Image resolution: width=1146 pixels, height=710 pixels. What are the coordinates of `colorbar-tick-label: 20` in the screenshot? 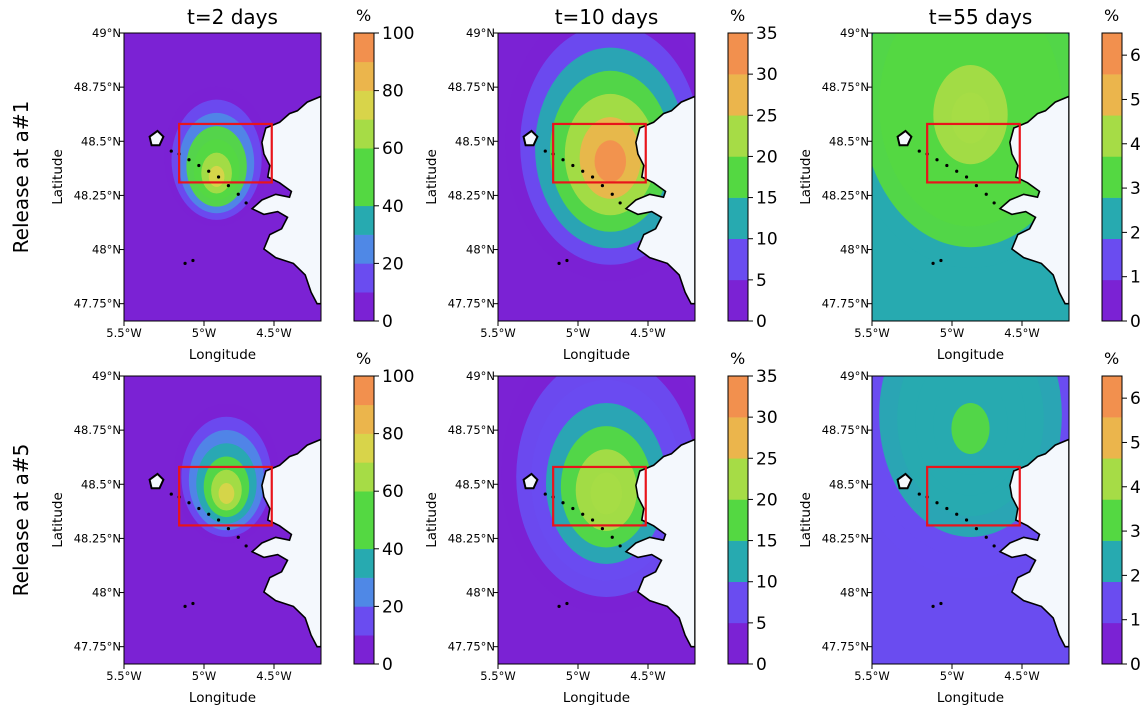 It's located at (393, 264).